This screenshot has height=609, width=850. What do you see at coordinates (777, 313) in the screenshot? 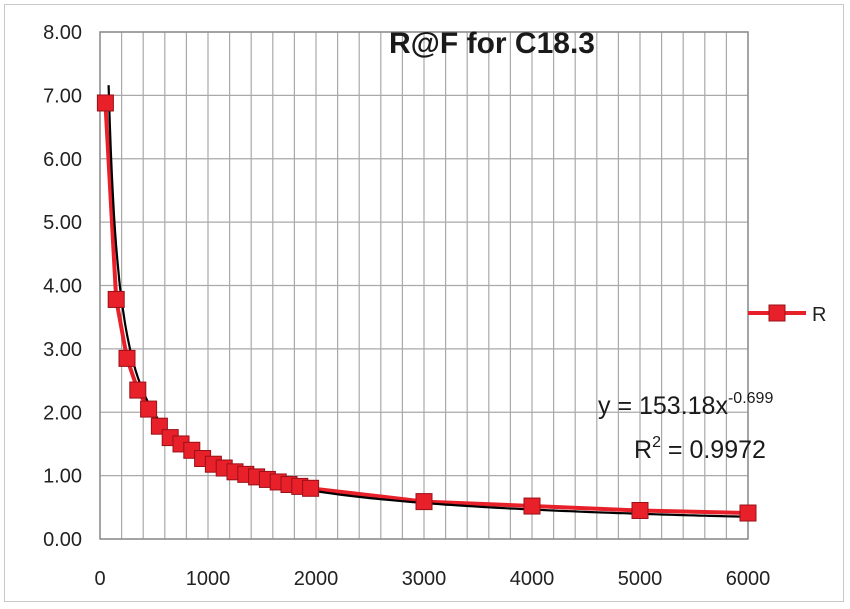
I see `legend-marker` at bounding box center [777, 313].